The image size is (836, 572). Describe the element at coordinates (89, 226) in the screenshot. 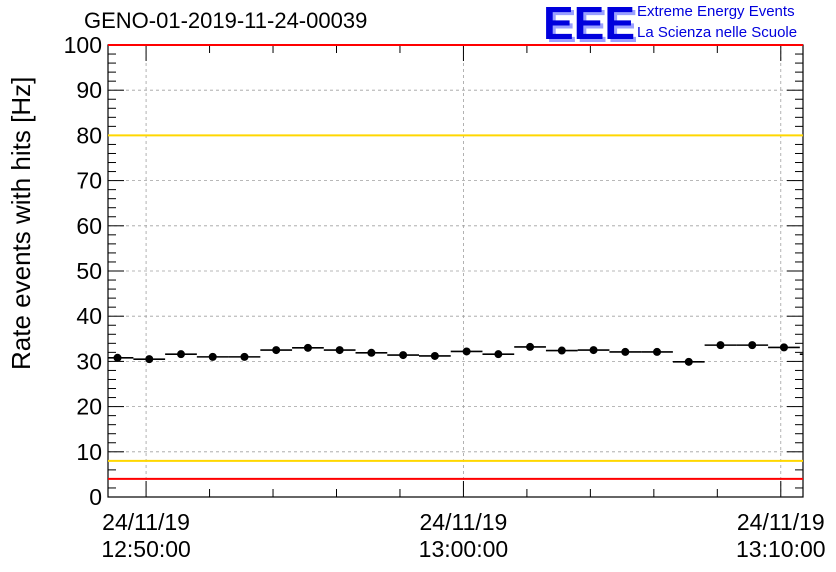

I see `y-tick-label: 60` at that location.